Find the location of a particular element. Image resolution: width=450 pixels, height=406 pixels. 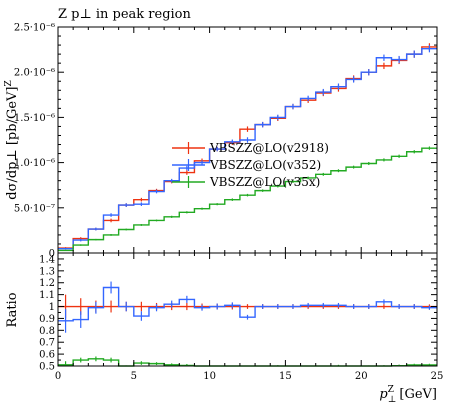

legend-label: VBSZZ@LO(v2918) is located at coordinates (269, 148).